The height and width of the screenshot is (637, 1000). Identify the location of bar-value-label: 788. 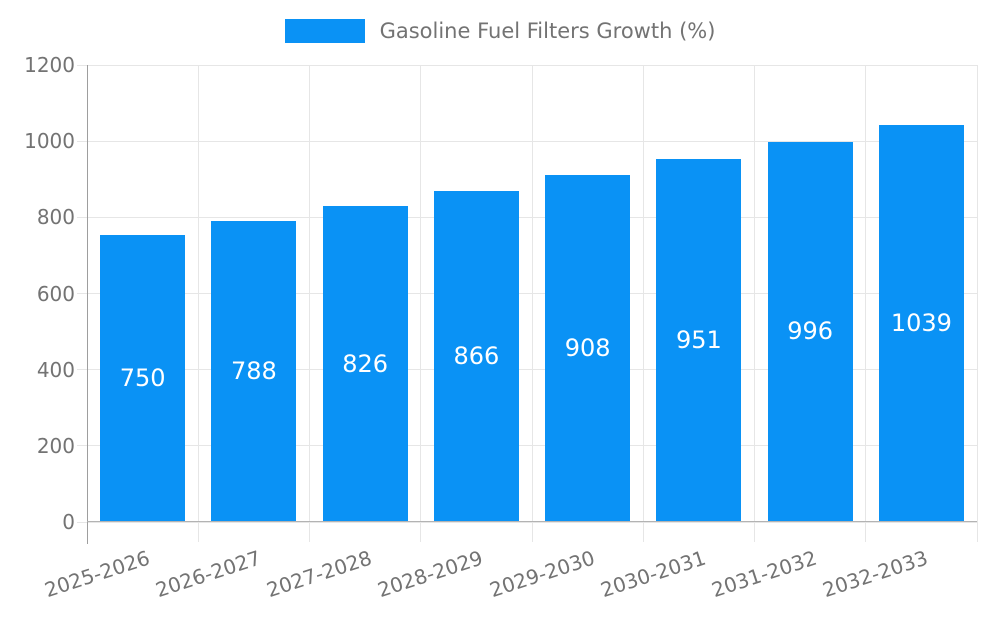
(253, 370).